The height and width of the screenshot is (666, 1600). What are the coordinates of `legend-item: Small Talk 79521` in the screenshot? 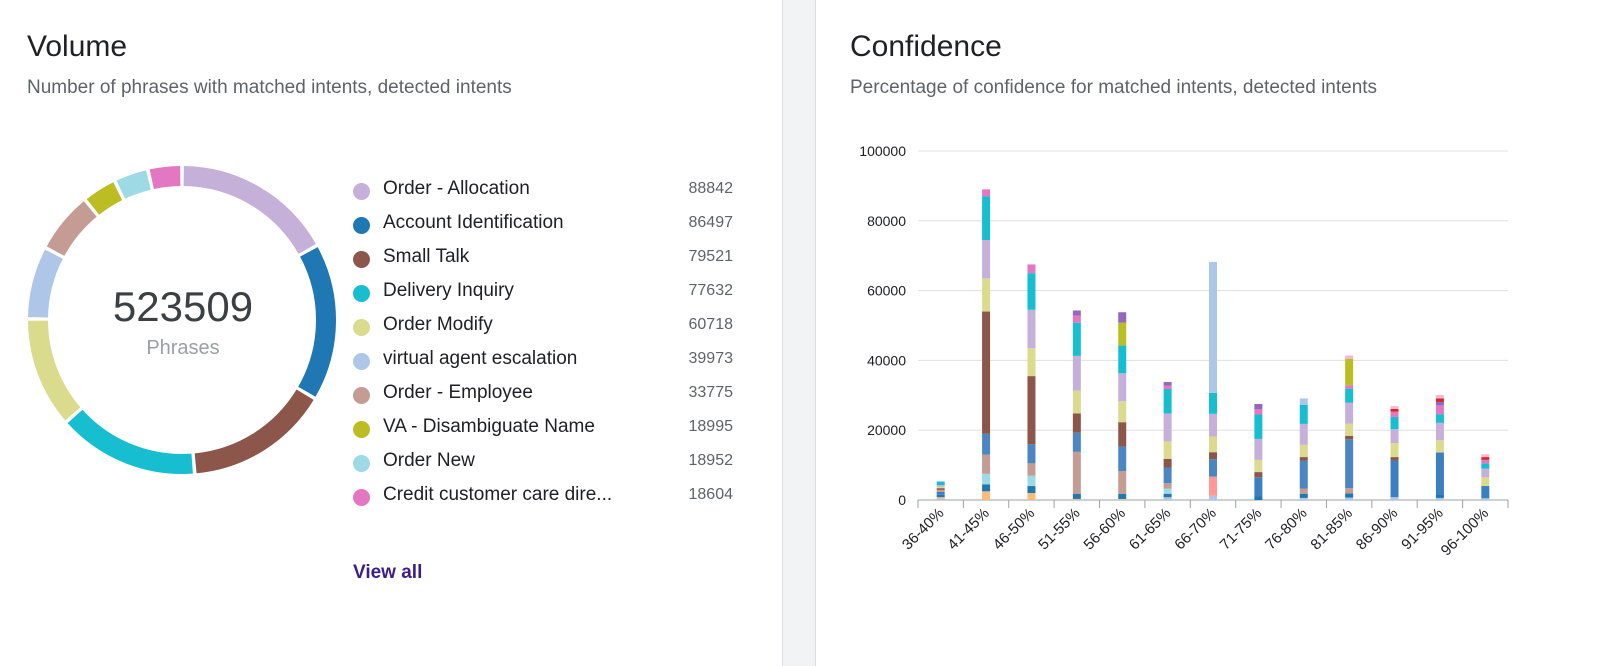 It's located at (543, 263).